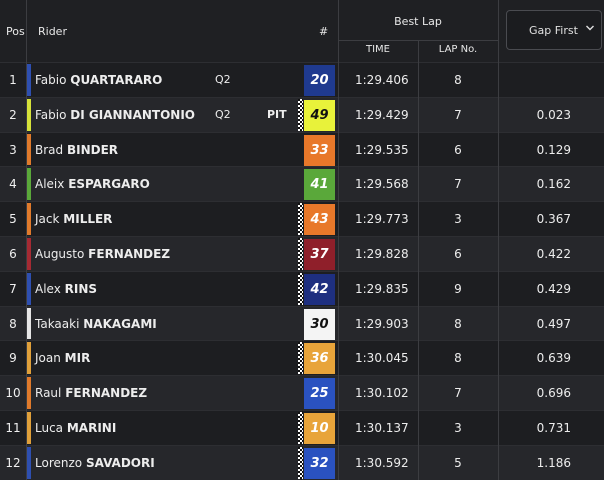 The height and width of the screenshot is (480, 604). I want to click on gap-first: 0.429, so click(553, 288).